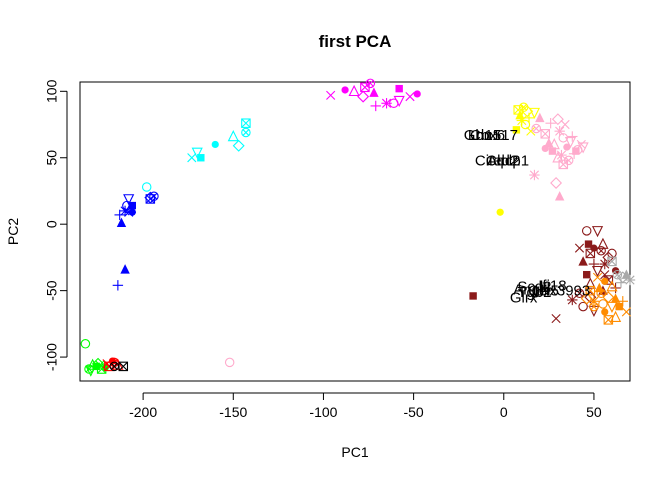 Image resolution: width=672 pixels, height=480 pixels. I want to click on gene-label: Cdcp1, so click(507, 160).